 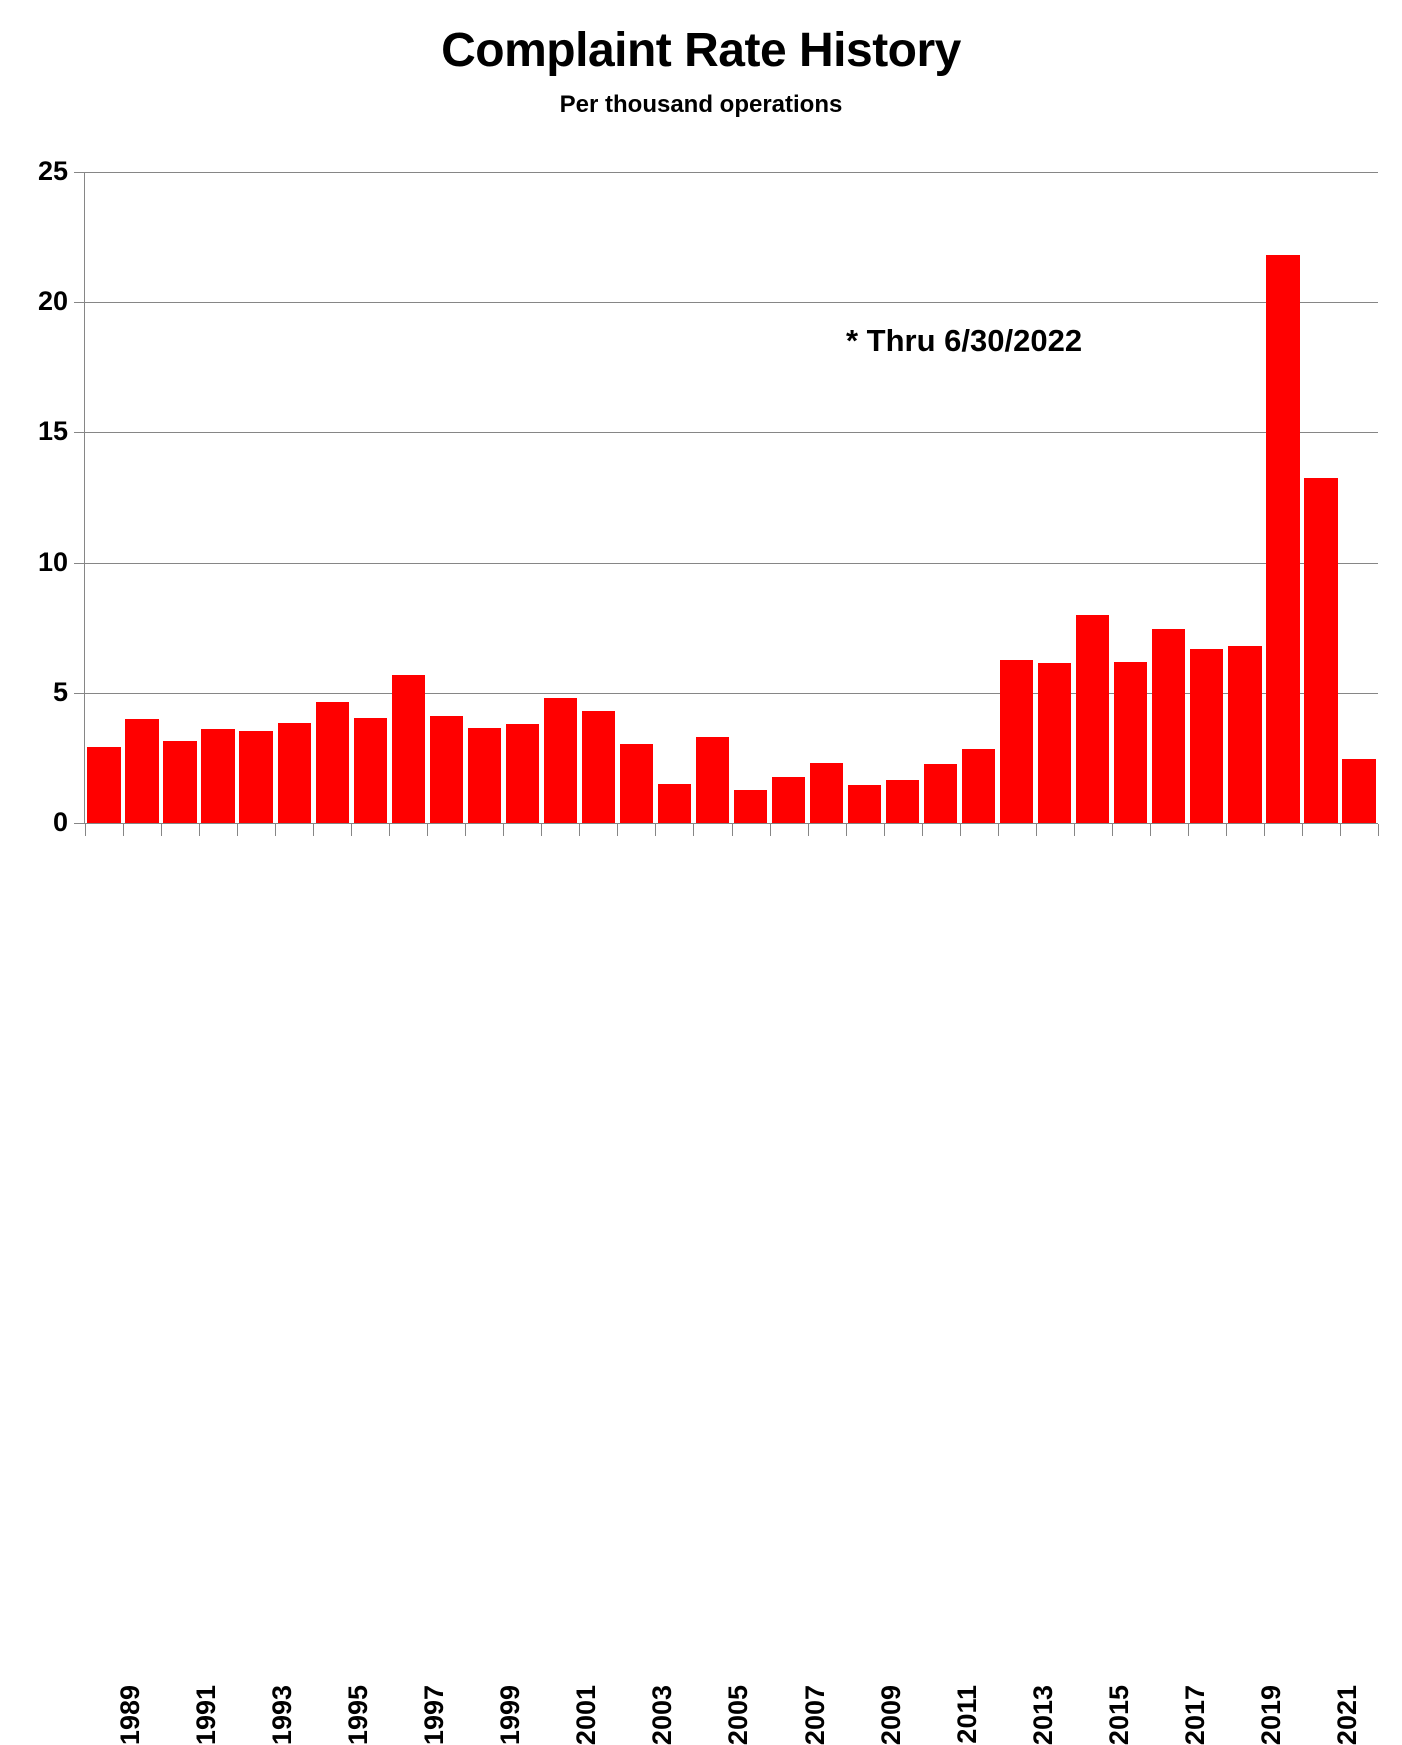 I want to click on bar-2009, so click(x=864, y=804).